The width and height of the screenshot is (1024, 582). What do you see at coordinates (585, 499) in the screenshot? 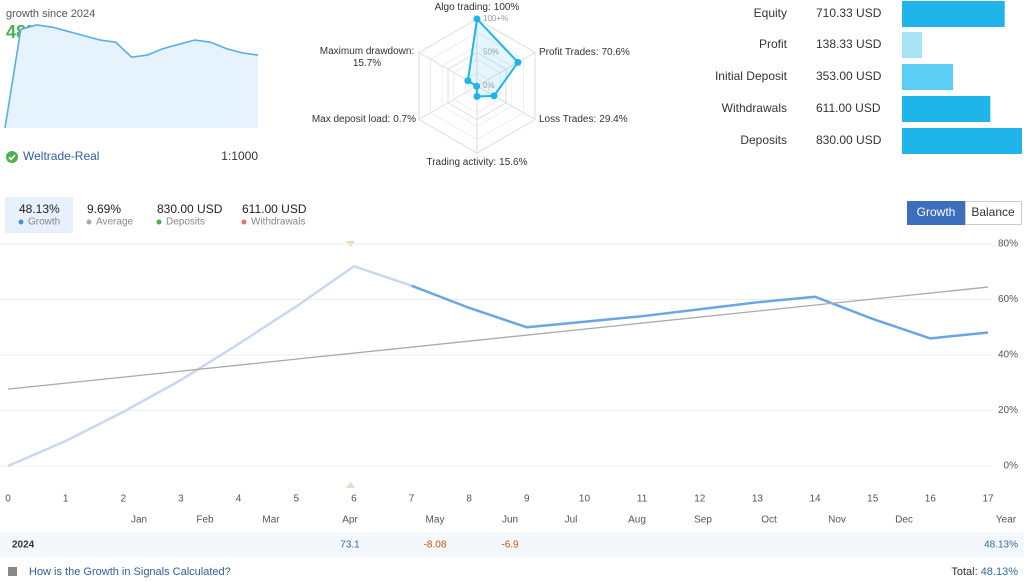
I see `x-tick-label: 10` at bounding box center [585, 499].